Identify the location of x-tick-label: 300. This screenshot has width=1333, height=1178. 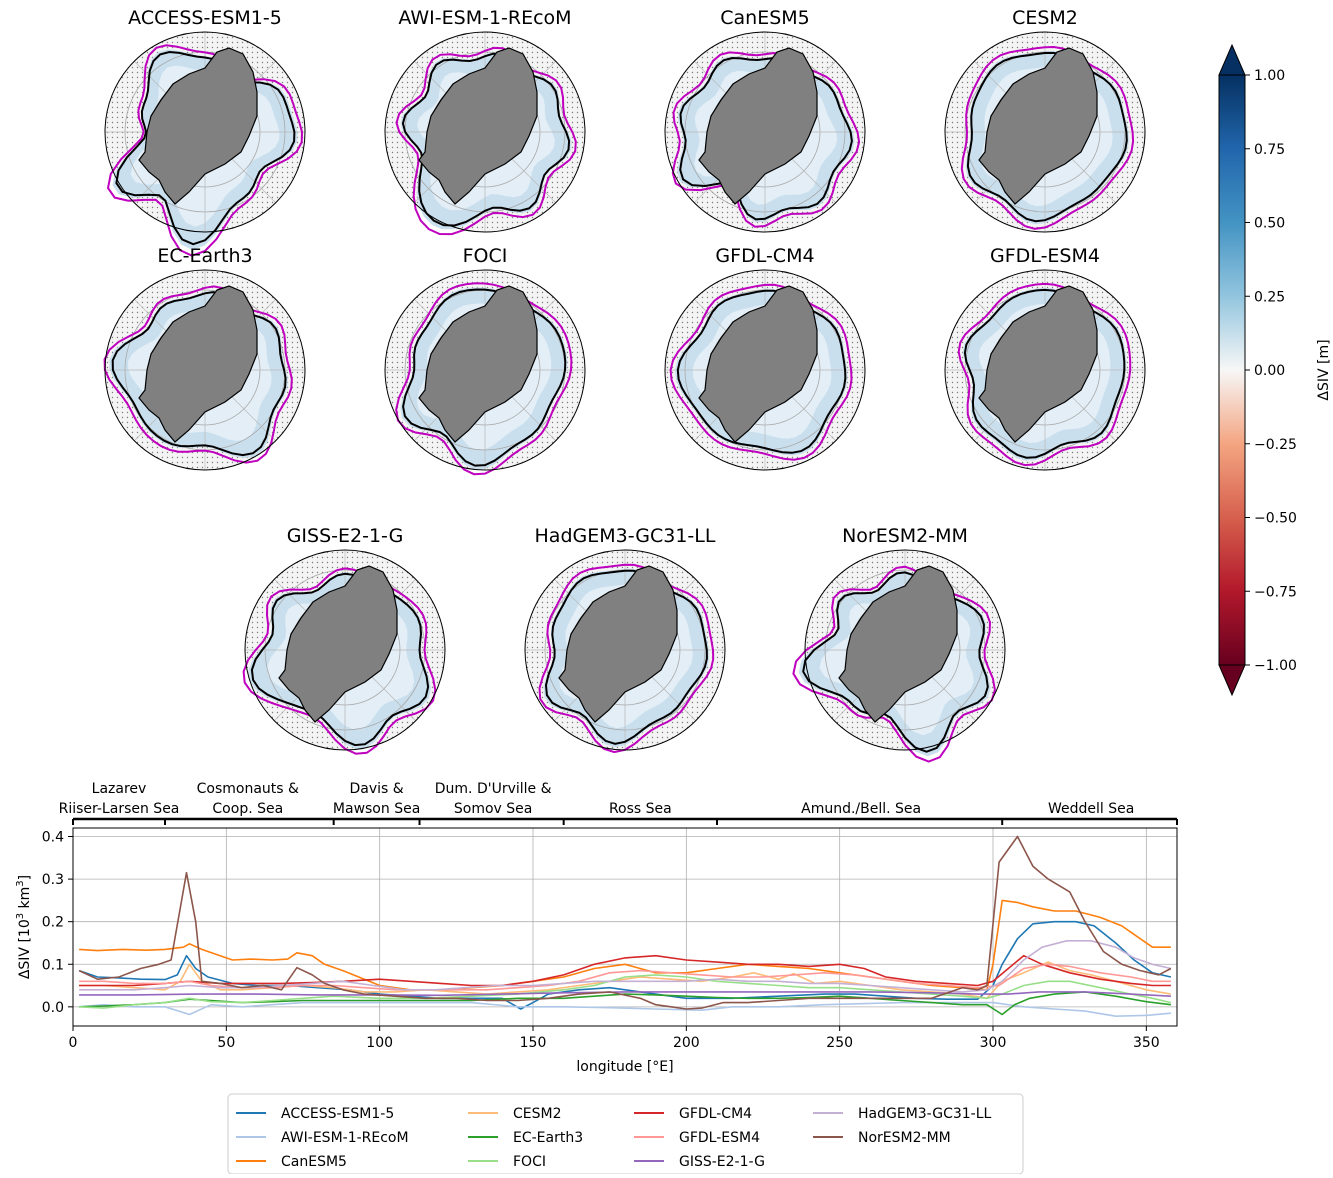
(993, 1043).